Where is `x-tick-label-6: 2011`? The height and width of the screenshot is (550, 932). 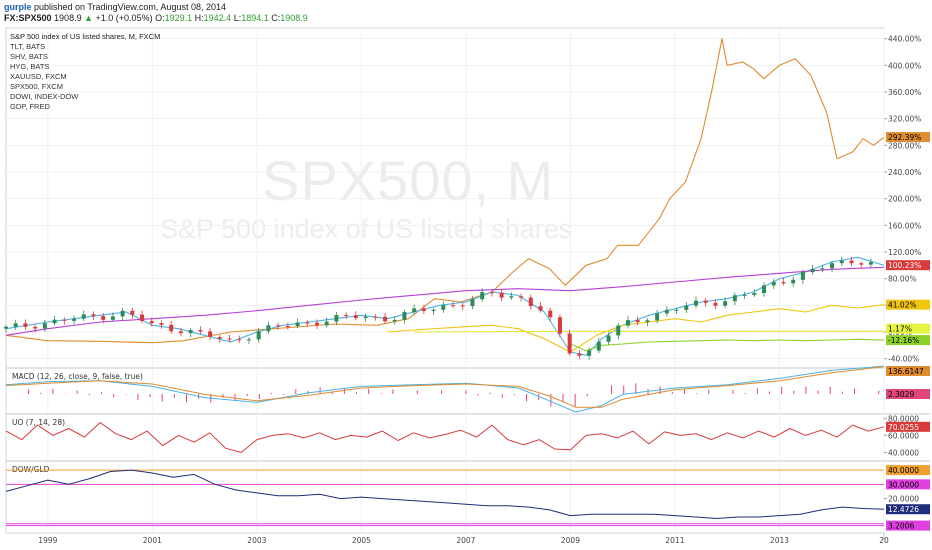
x-tick-label-6: 2011 is located at coordinates (674, 540).